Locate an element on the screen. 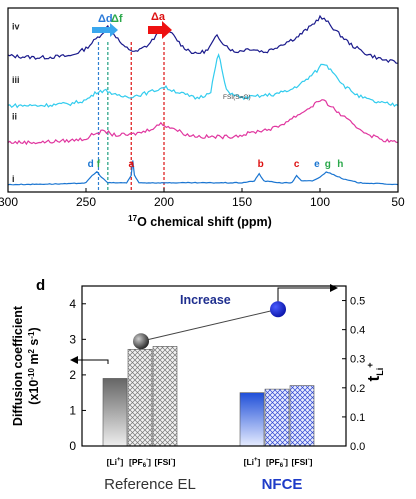 This screenshot has height=499, width=416. delta-f-label: Δf is located at coordinates (117, 19).